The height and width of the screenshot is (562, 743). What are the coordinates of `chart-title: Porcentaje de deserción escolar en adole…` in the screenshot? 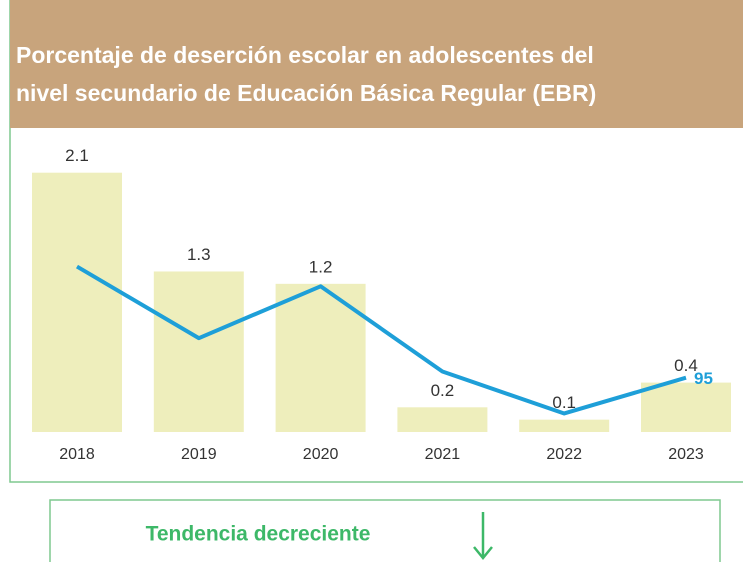 It's located at (305, 55).